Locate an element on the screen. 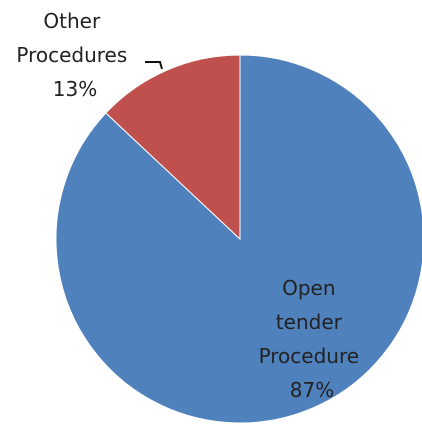  slice-label-line: tender is located at coordinates (309, 322).